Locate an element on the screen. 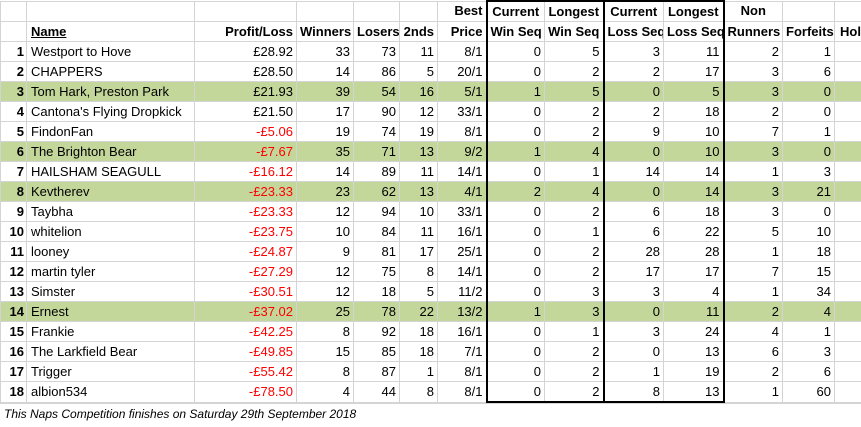 The image size is (861, 427). winners-cell: 4 is located at coordinates (325, 392).